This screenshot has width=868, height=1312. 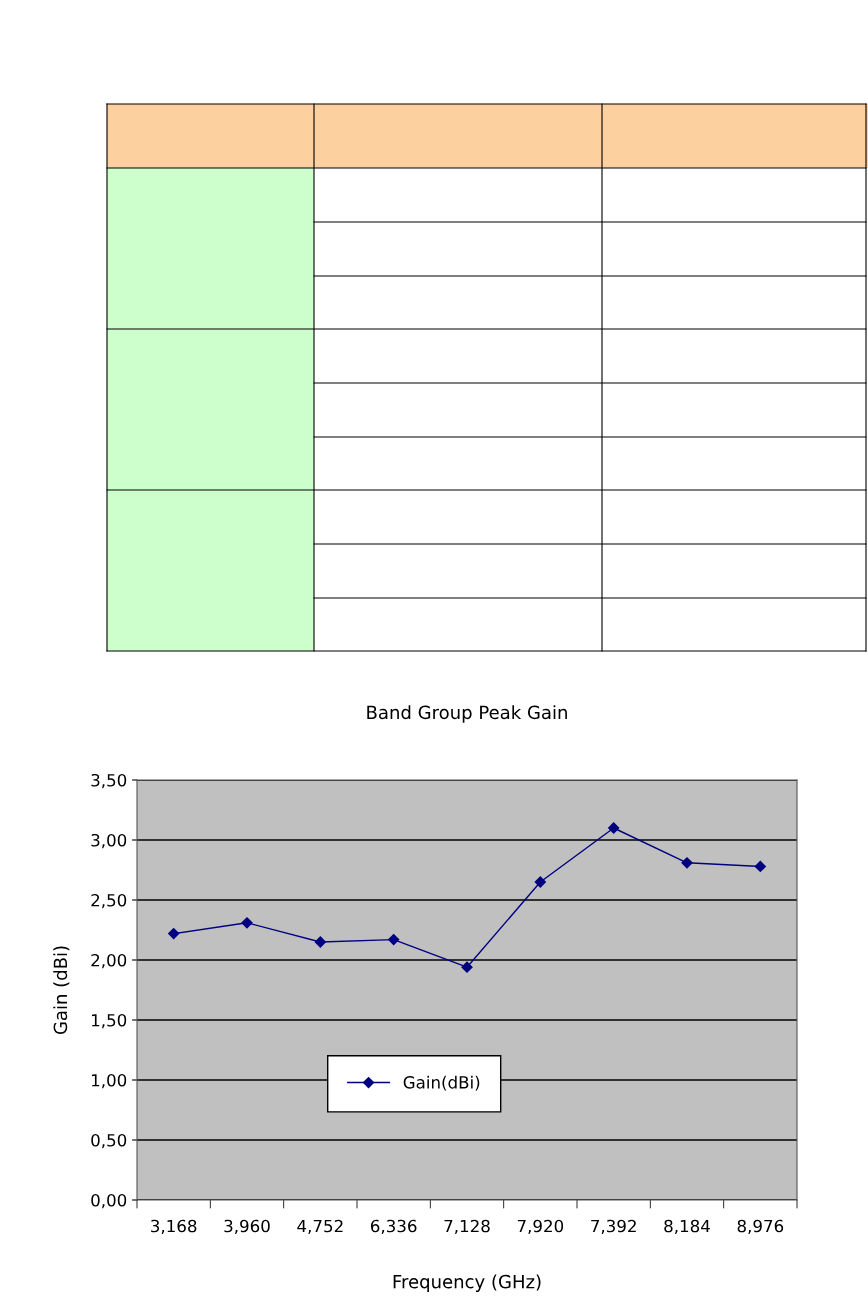 What do you see at coordinates (760, 1227) in the screenshot?
I see `x-tick-label: 8,976` at bounding box center [760, 1227].